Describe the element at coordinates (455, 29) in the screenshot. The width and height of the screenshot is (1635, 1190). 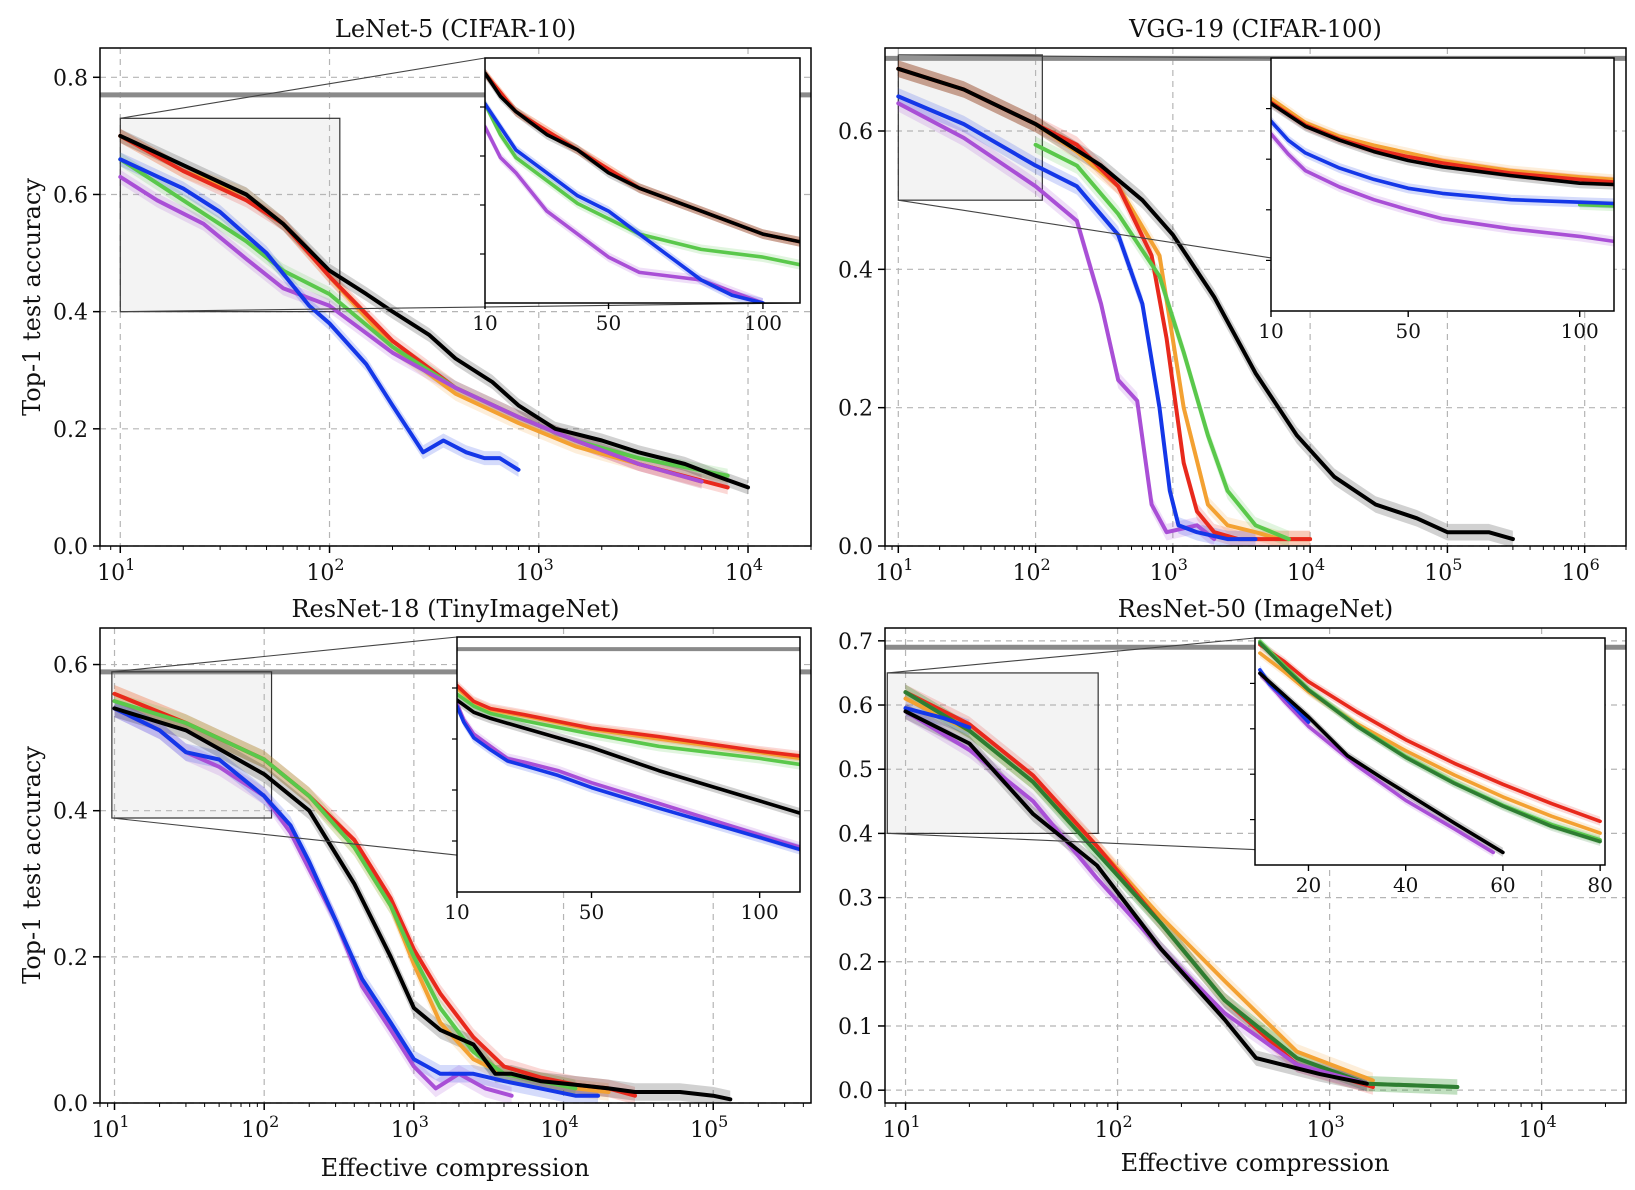
I see `chart-title: LeNet-5 (CIFAR-10)` at that location.